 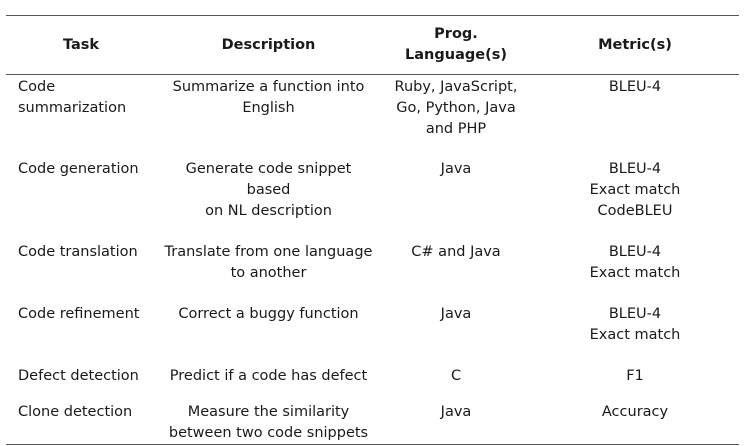 I want to click on header-language: Prog. Language(s), so click(x=456, y=45).